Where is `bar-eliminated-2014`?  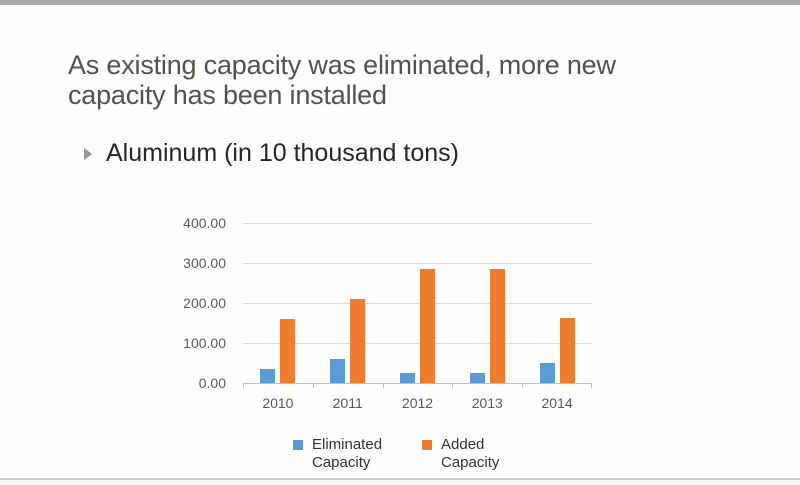 bar-eliminated-2014 is located at coordinates (547, 373).